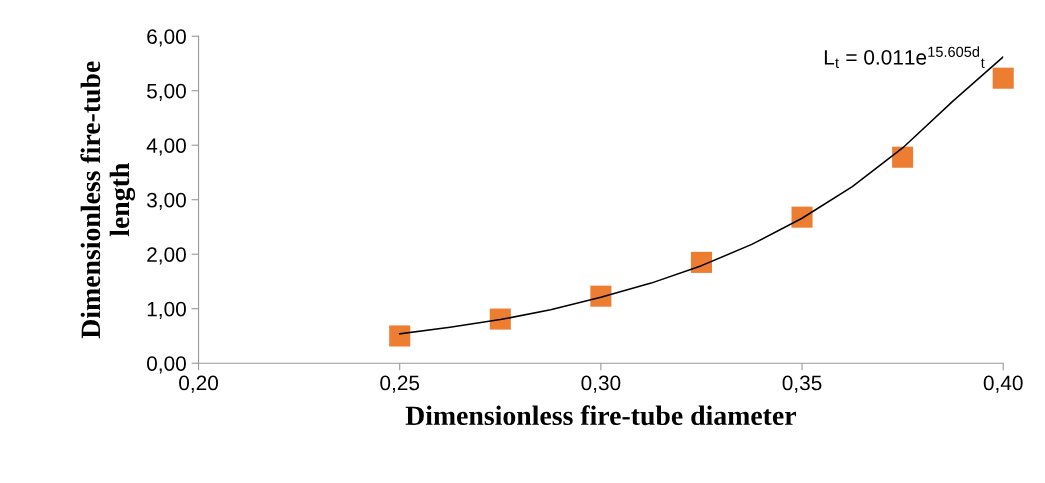  What do you see at coordinates (199, 384) in the screenshot?
I see `x-tick-label: 0,20` at bounding box center [199, 384].